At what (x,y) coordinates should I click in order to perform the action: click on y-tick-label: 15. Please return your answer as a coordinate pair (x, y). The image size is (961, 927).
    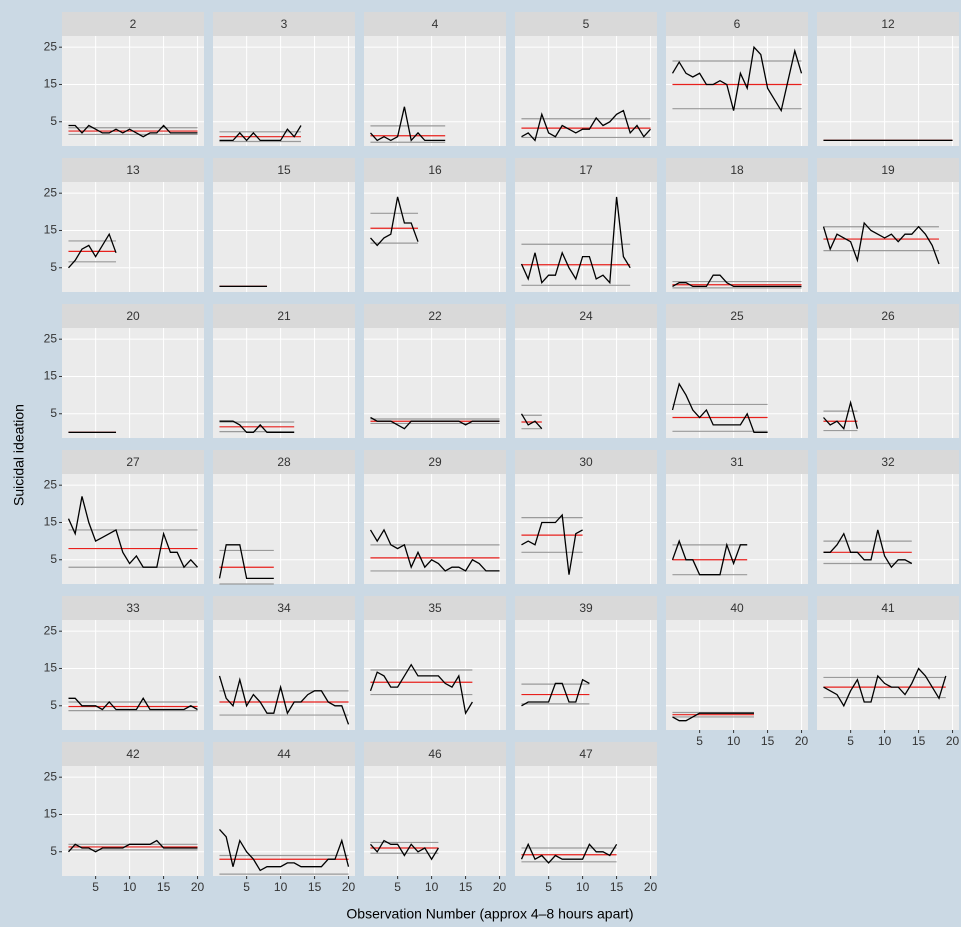
    Looking at the image, I should click on (51, 84).